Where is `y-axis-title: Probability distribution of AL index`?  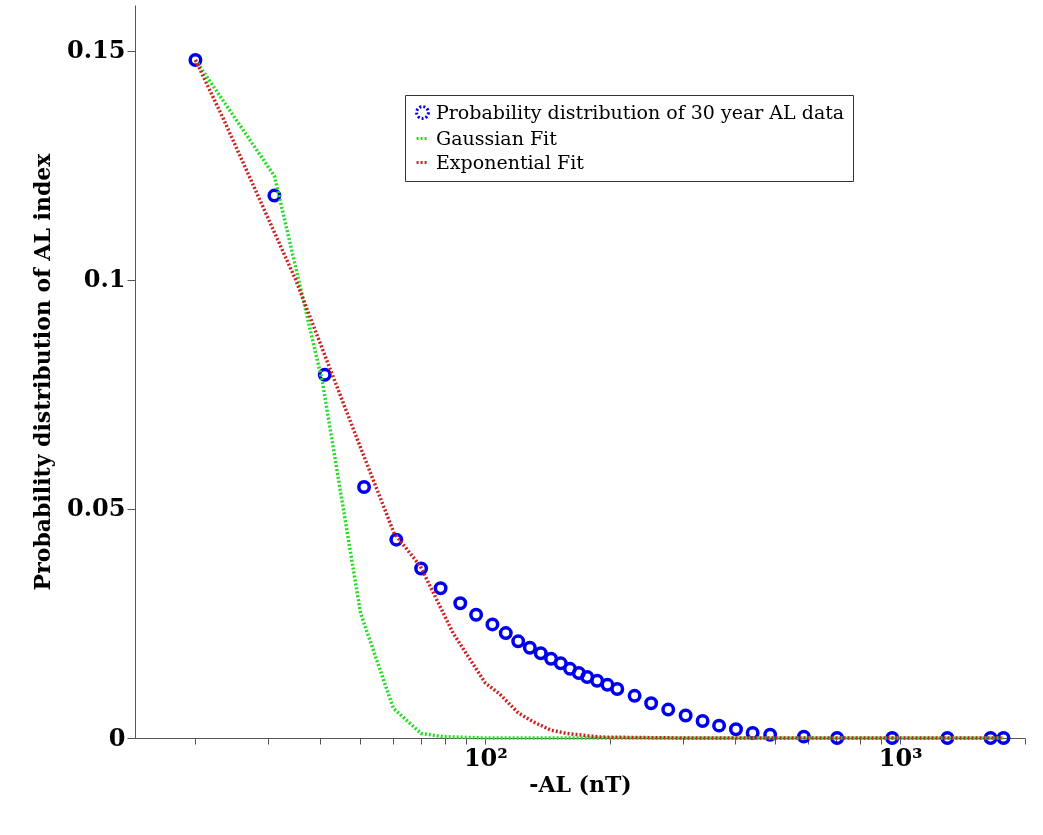
y-axis-title: Probability distribution of AL index is located at coordinates (42, 371).